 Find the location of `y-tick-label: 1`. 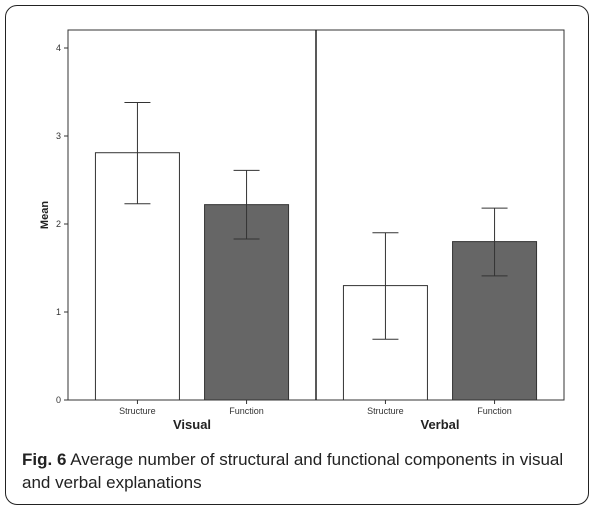

y-tick-label: 1 is located at coordinates (58, 312).